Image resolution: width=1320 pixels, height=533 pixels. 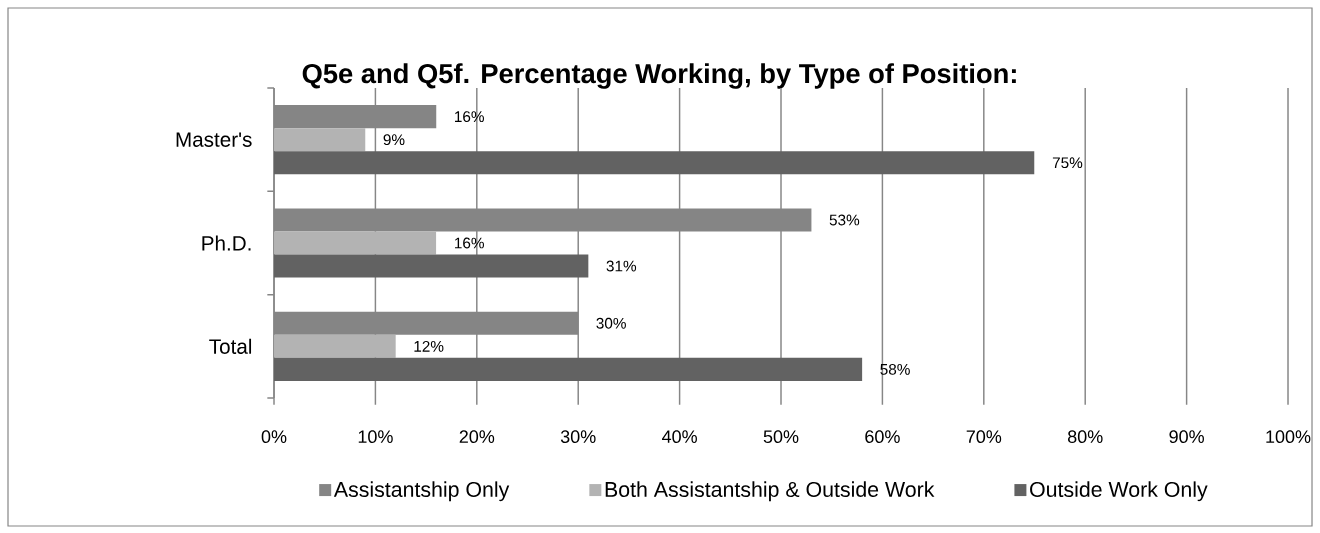 I want to click on x-tick-label: 80%, so click(x=1085, y=436).